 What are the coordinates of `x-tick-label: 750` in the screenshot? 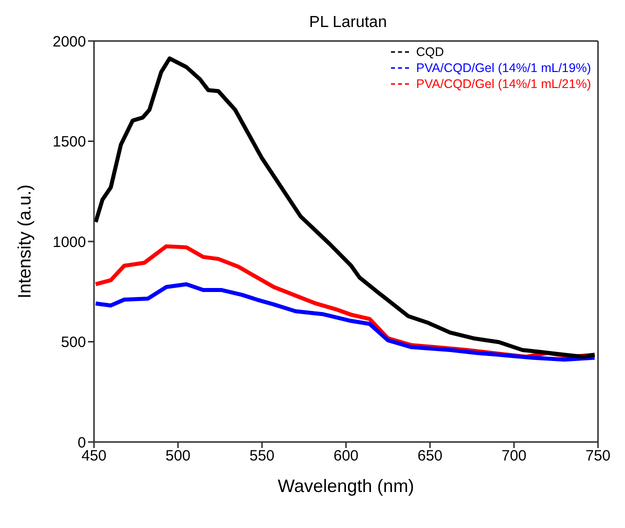 It's located at (598, 456).